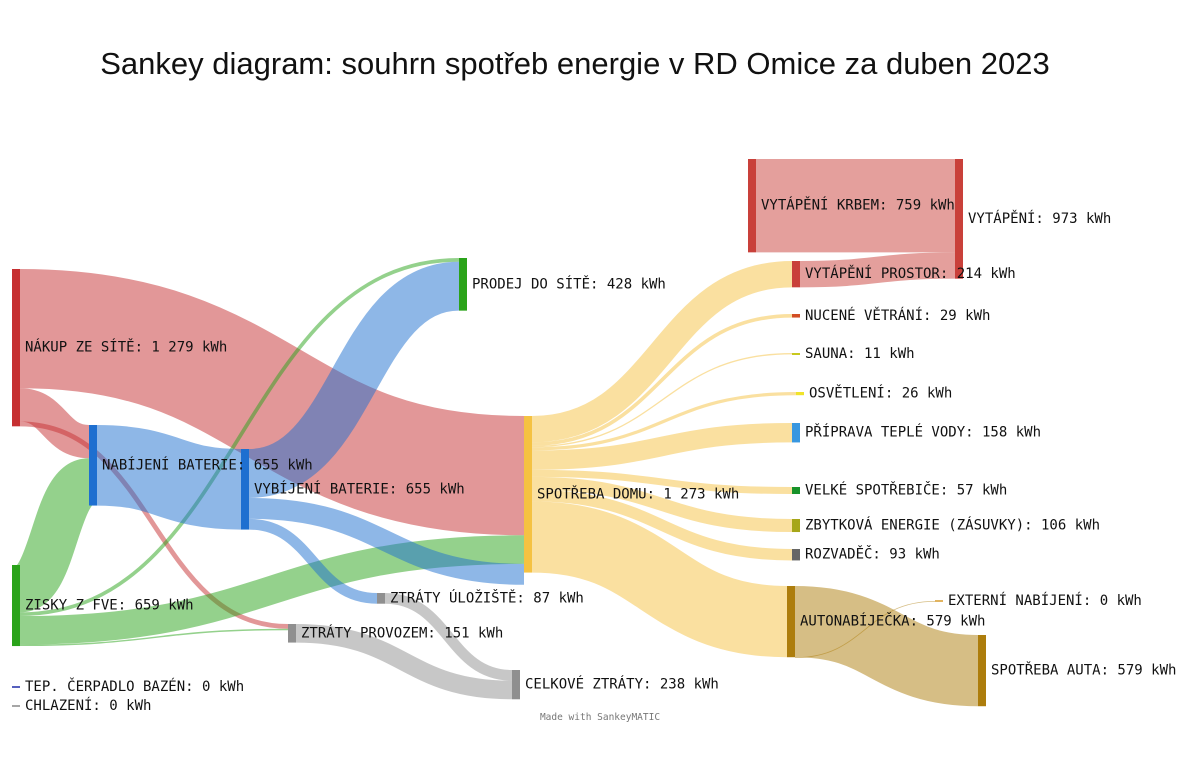  I want to click on link-spotreba_domu-zasuvky, so click(662, 504).